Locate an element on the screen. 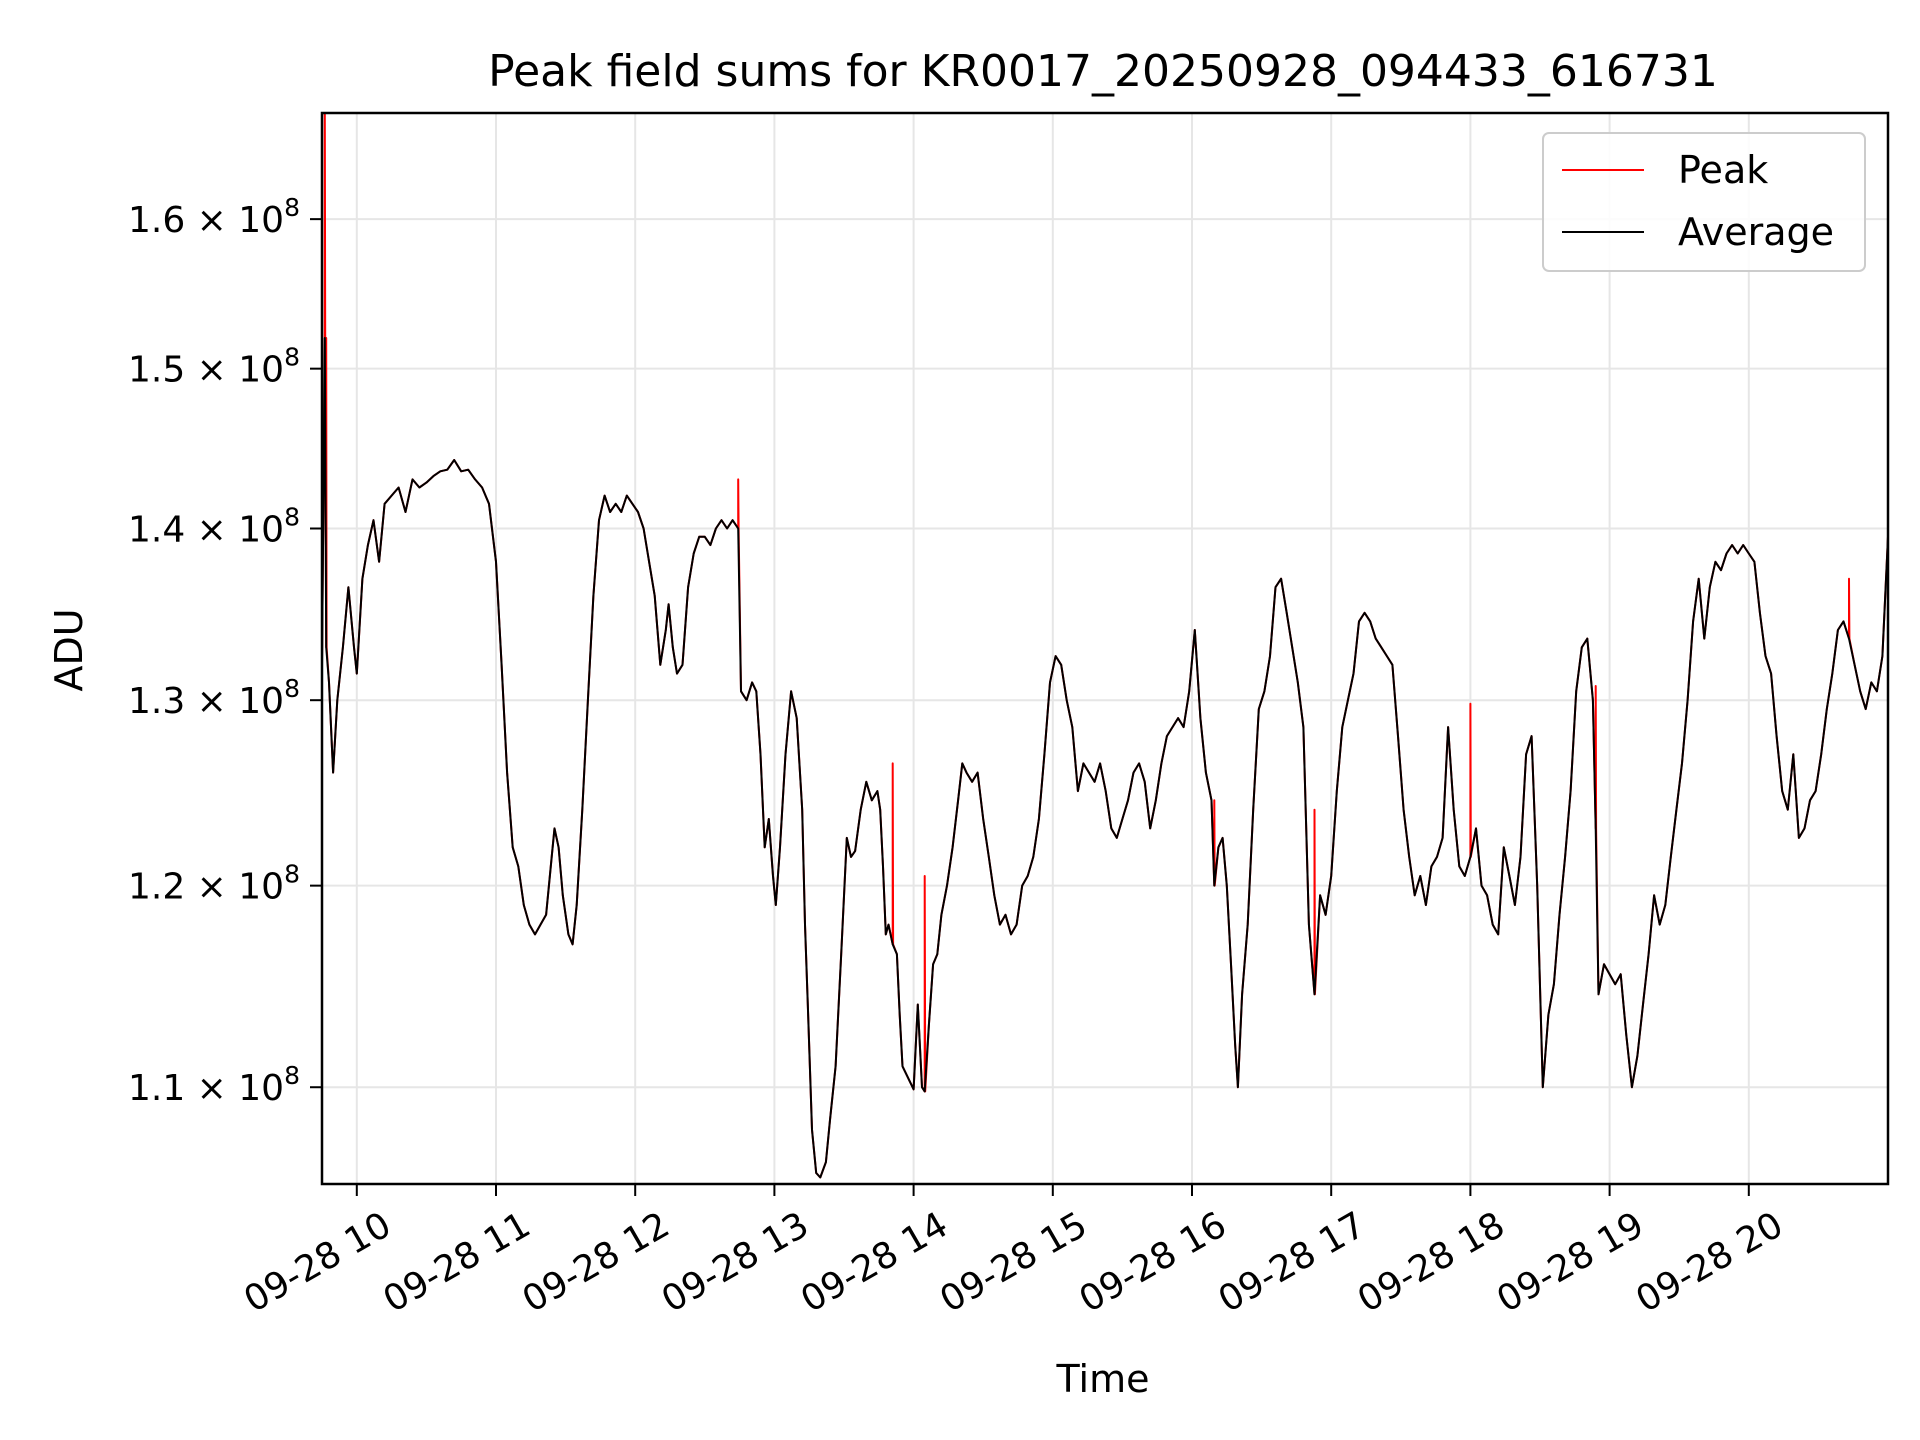 The width and height of the screenshot is (1920, 1440). legend-peak-label: Peak is located at coordinates (1723, 170).